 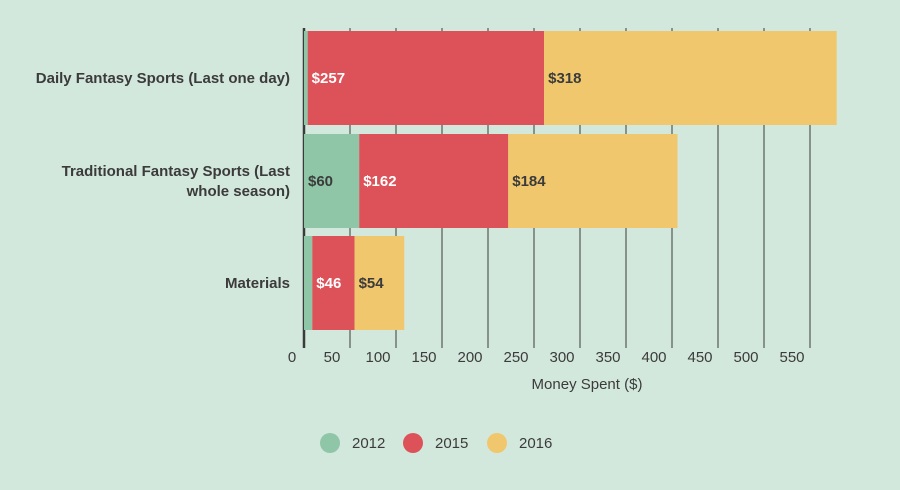 I want to click on data-labels: $257 $318 $60 $162 $184 $46 $54, so click(x=444, y=181).